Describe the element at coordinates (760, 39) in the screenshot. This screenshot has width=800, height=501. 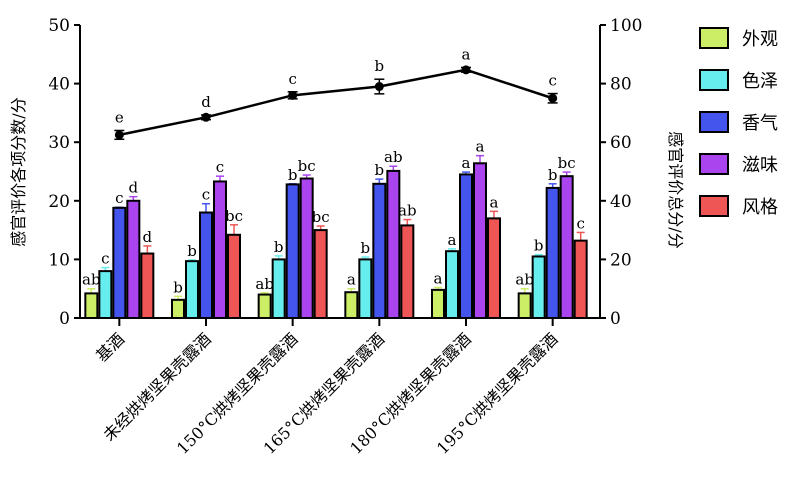
I see `legend-label: 外观` at that location.